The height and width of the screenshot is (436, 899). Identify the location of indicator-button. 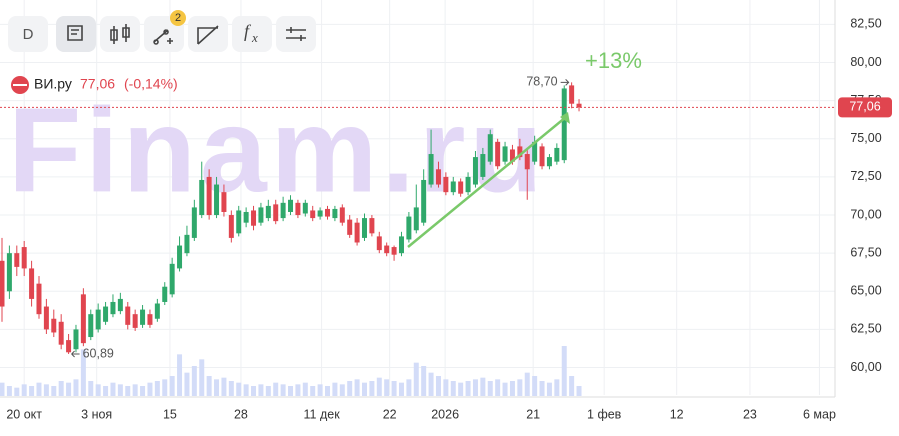
(252, 34).